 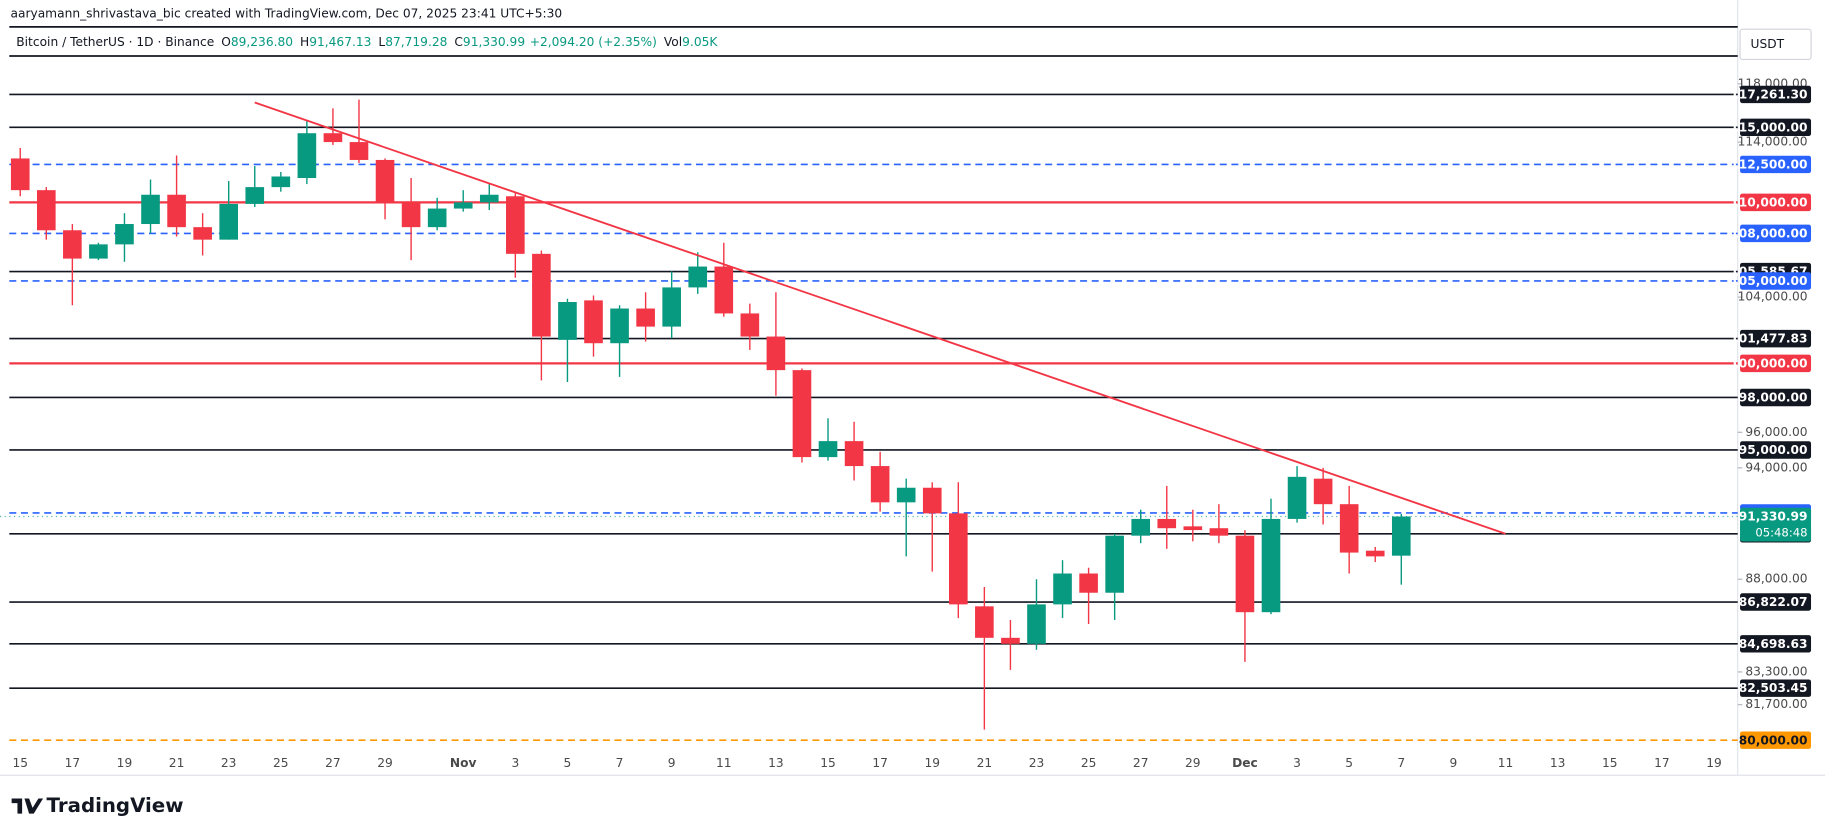 I want to click on currency: USDT, so click(x=1768, y=44).